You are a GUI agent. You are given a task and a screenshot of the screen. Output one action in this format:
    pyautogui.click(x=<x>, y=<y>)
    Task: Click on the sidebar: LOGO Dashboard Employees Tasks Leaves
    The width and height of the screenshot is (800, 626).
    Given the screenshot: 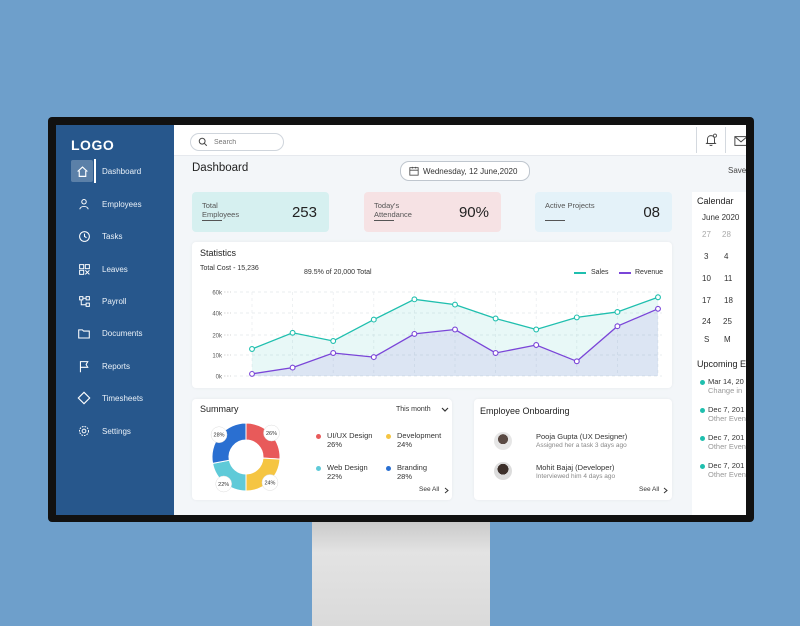 What is the action you would take?
    pyautogui.click(x=115, y=320)
    